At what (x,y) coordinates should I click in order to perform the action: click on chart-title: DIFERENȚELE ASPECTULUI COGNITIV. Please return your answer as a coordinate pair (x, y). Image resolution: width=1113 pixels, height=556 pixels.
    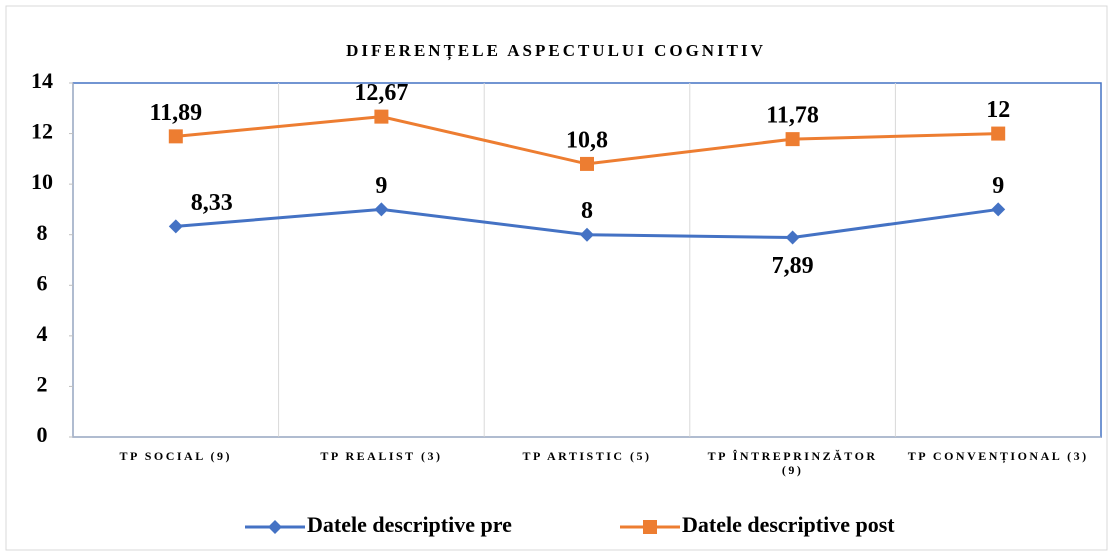
    Looking at the image, I should click on (556, 51).